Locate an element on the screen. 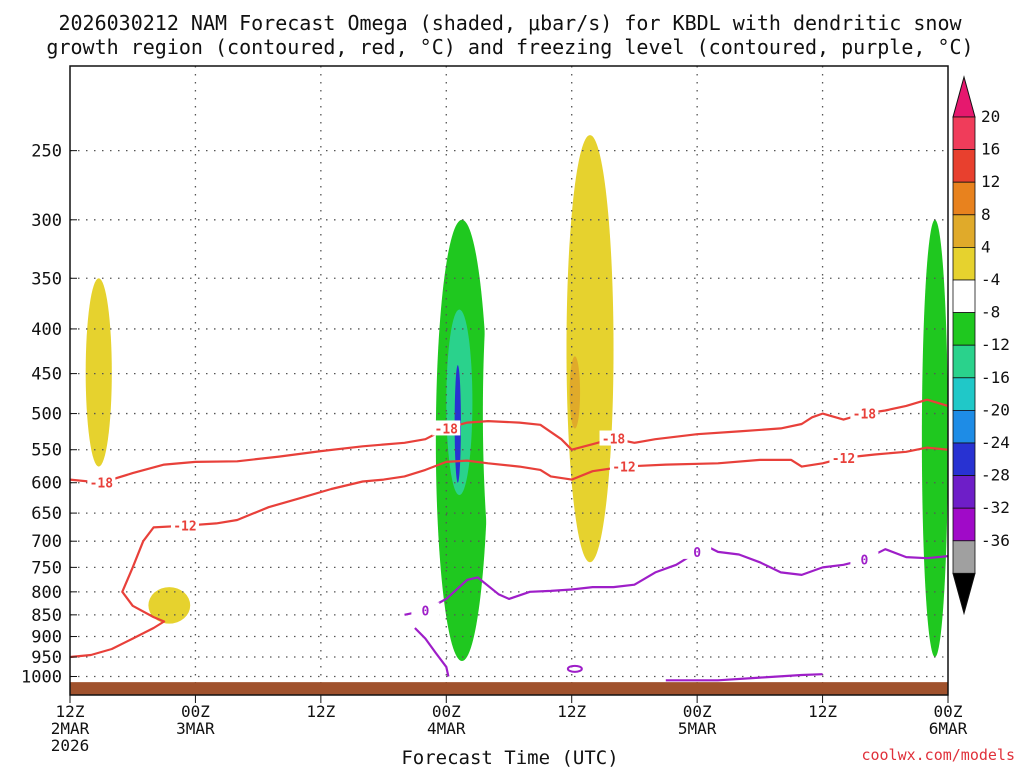 The width and height of the screenshot is (1024, 768). colorbar-top-arrow is located at coordinates (964, 96).